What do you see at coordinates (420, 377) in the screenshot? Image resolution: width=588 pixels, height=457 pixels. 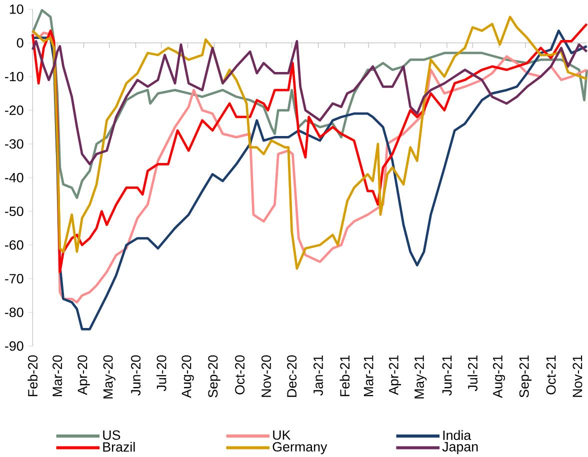 I see `x-tick-label: May-21` at bounding box center [420, 377].